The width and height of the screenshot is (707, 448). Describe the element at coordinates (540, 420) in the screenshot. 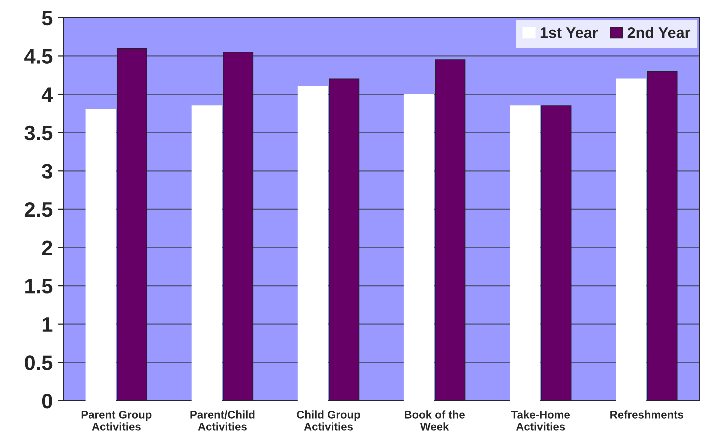

I see `x-tick-label: Take-Home Activities` at that location.